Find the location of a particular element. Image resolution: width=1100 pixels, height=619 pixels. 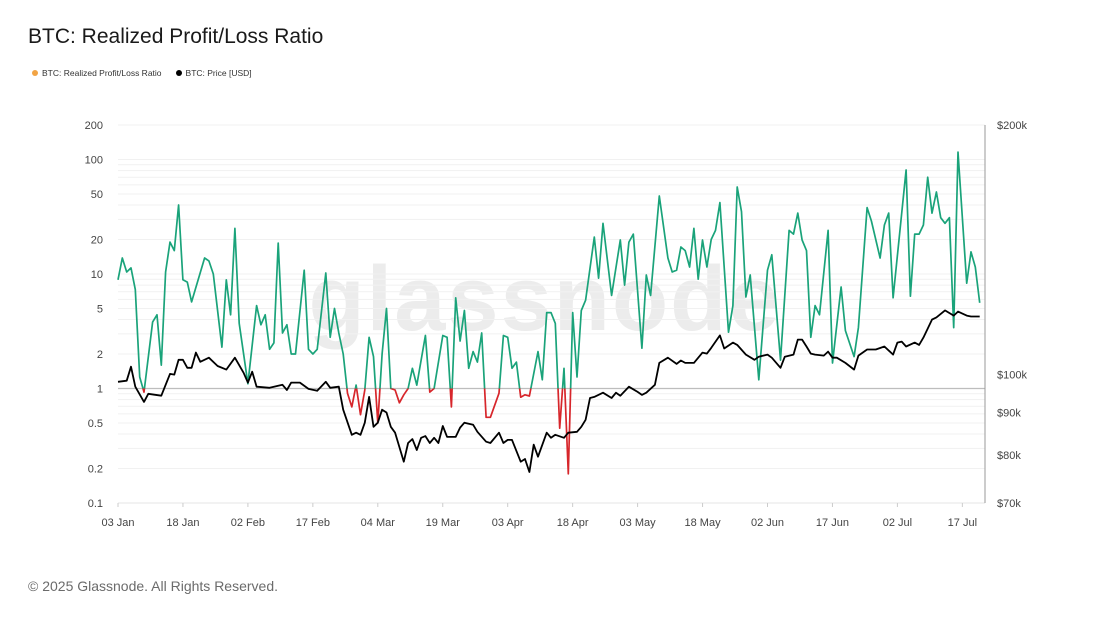

left-axis-tick-label: 10 is located at coordinates (97, 275).